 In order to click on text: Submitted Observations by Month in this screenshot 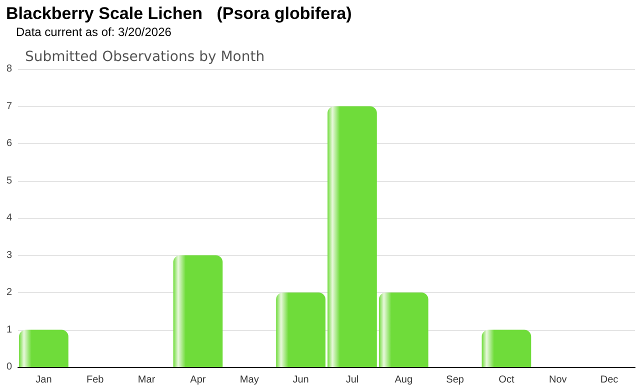, I will do `click(145, 57)`.